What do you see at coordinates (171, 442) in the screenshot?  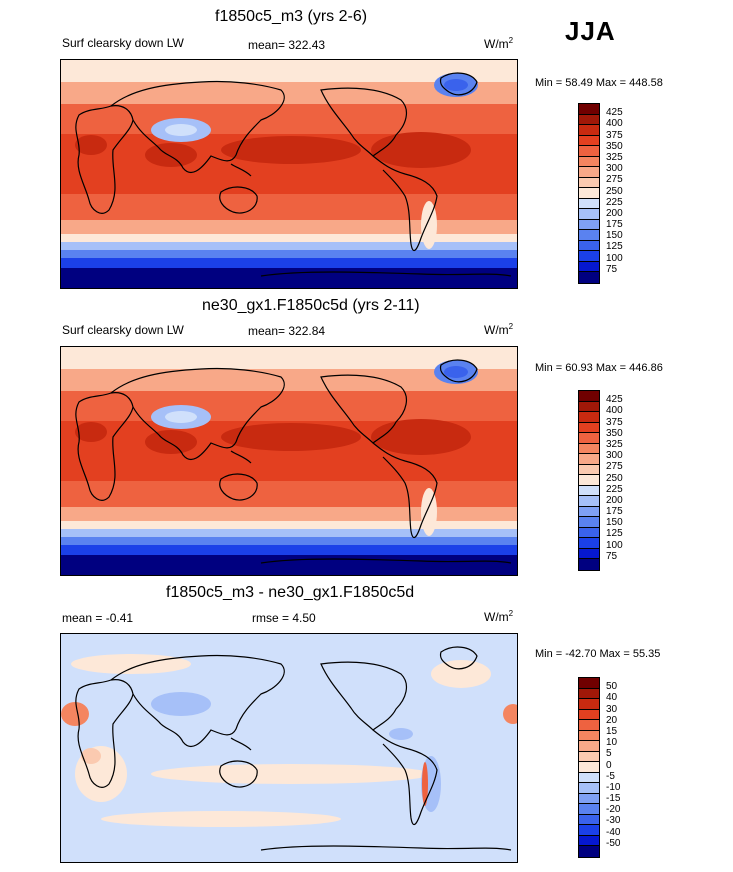 I see `panel2-india-warm` at bounding box center [171, 442].